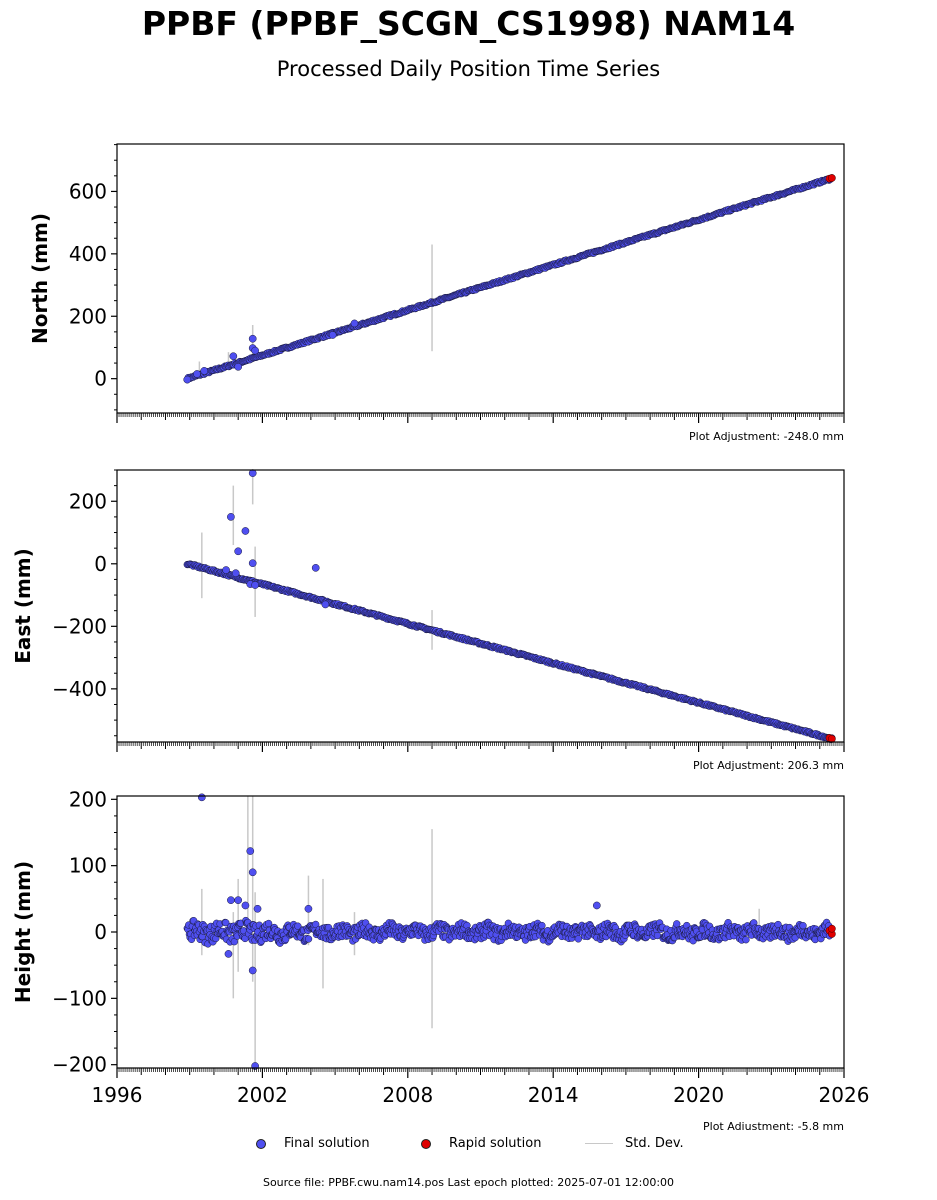 The image size is (937, 1200). I want to click on legend-stddev: Std. Dev., so click(634, 1143).